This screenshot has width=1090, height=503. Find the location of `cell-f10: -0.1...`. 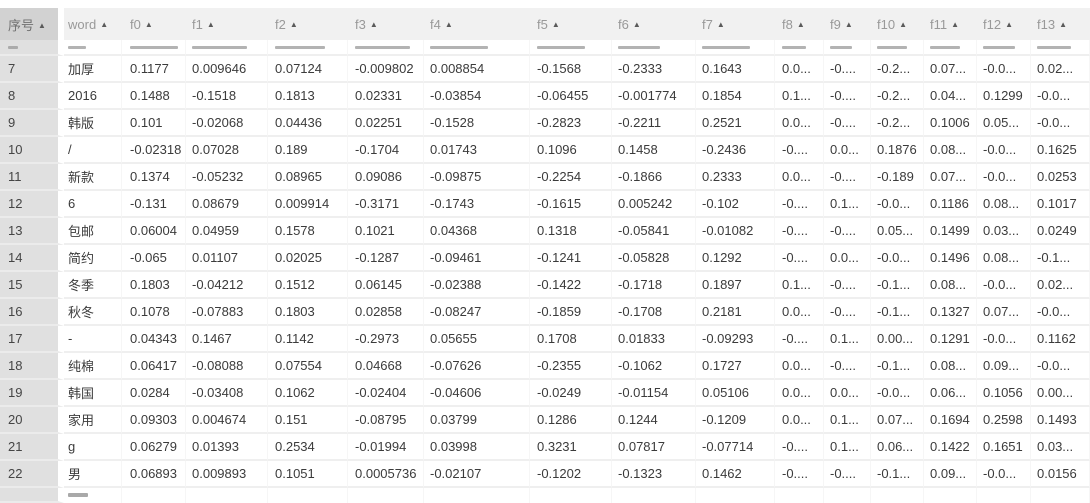

cell-f10: -0.1... is located at coordinates (897, 366).